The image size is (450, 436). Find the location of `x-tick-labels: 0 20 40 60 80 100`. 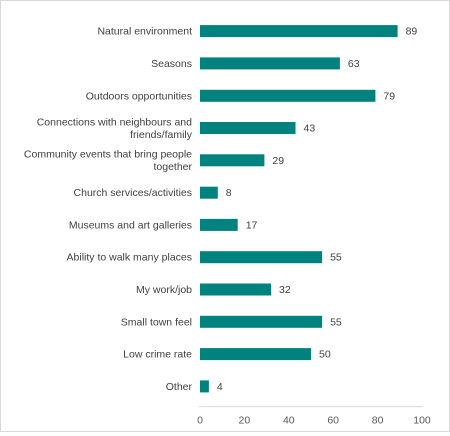

x-tick-labels: 0 20 40 60 80 100 is located at coordinates (314, 421).